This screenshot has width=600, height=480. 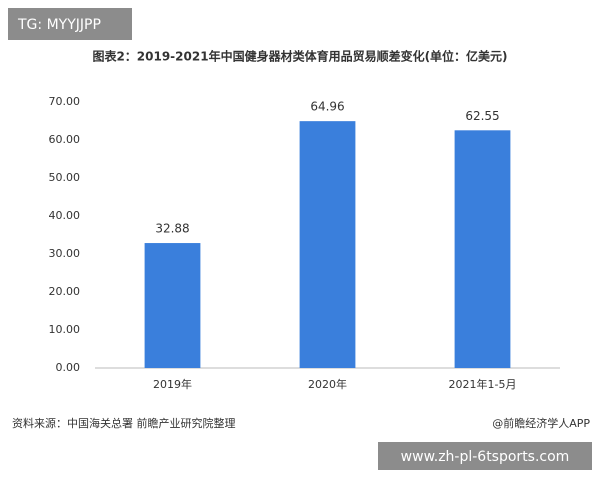 What do you see at coordinates (65, 329) in the screenshot?
I see `y-tick-label: 10.00` at bounding box center [65, 329].